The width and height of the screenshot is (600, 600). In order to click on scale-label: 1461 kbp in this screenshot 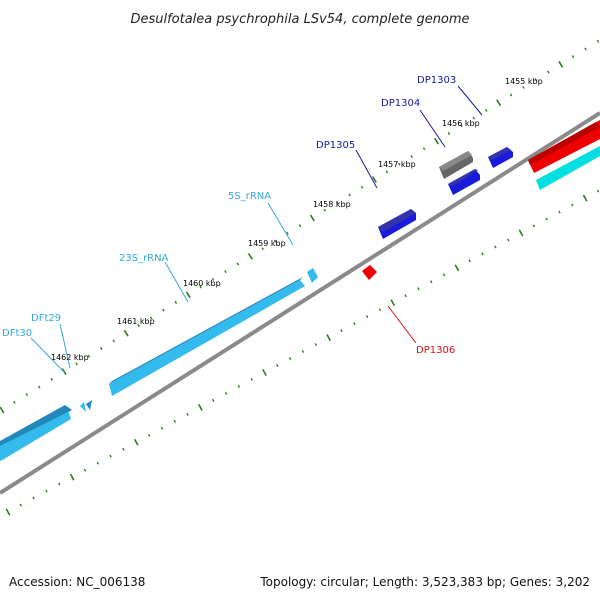, I will do `click(136, 321)`.